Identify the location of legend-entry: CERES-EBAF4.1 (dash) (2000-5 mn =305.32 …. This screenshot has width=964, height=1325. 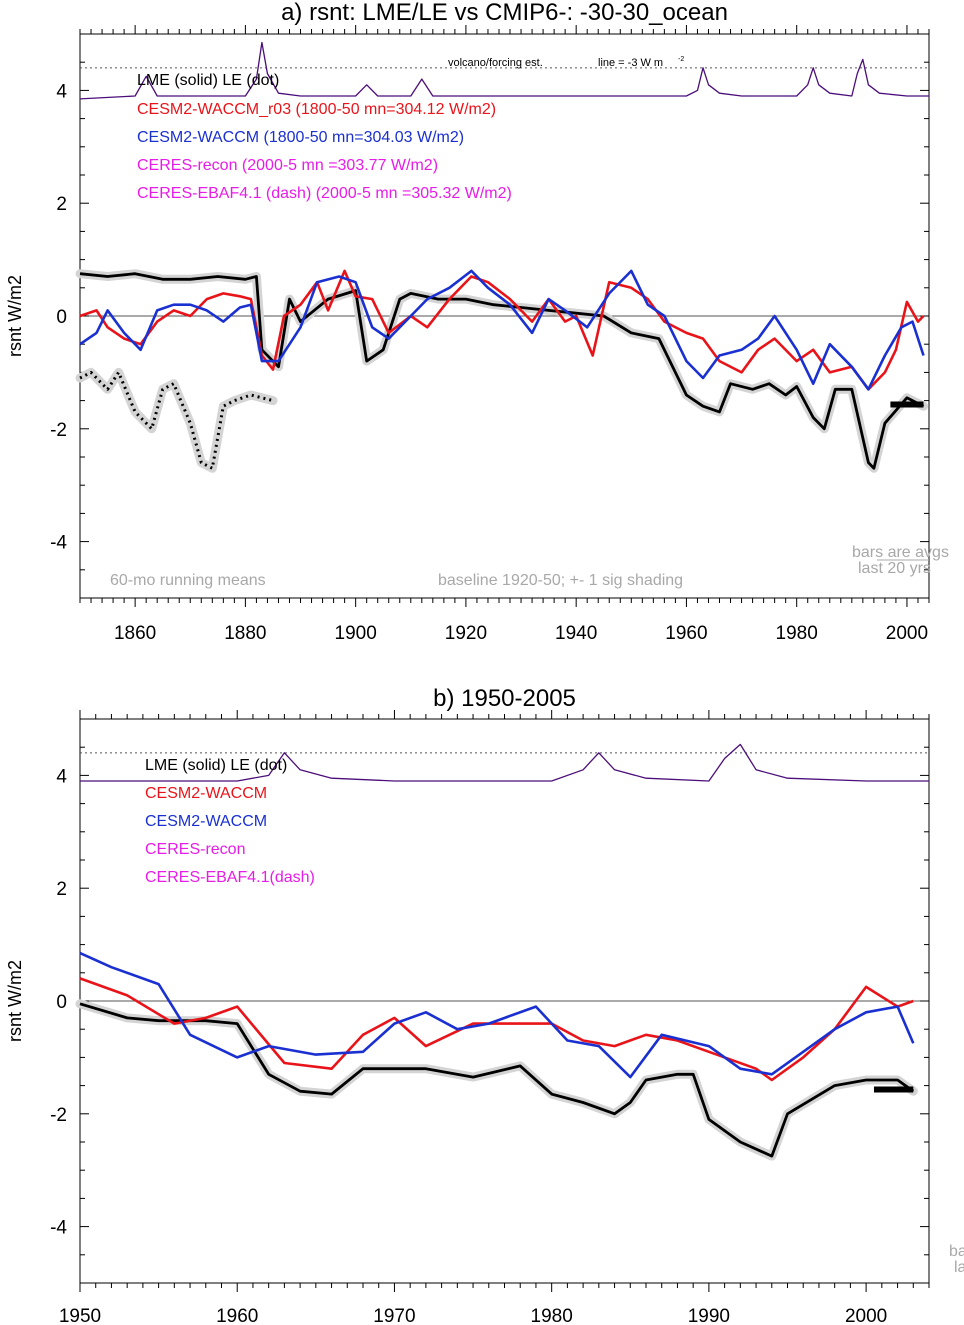
(324, 193).